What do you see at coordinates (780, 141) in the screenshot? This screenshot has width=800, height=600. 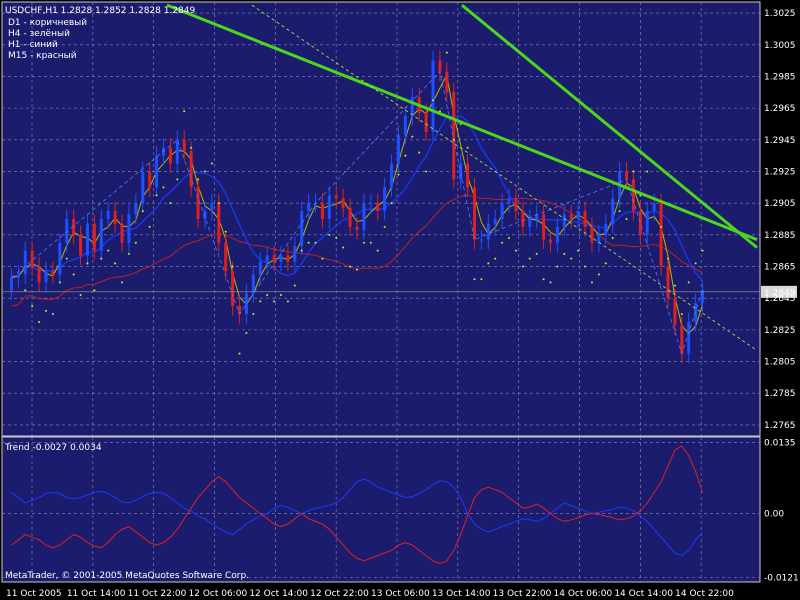 I see `y-tick-label: 1.2945` at bounding box center [780, 141].